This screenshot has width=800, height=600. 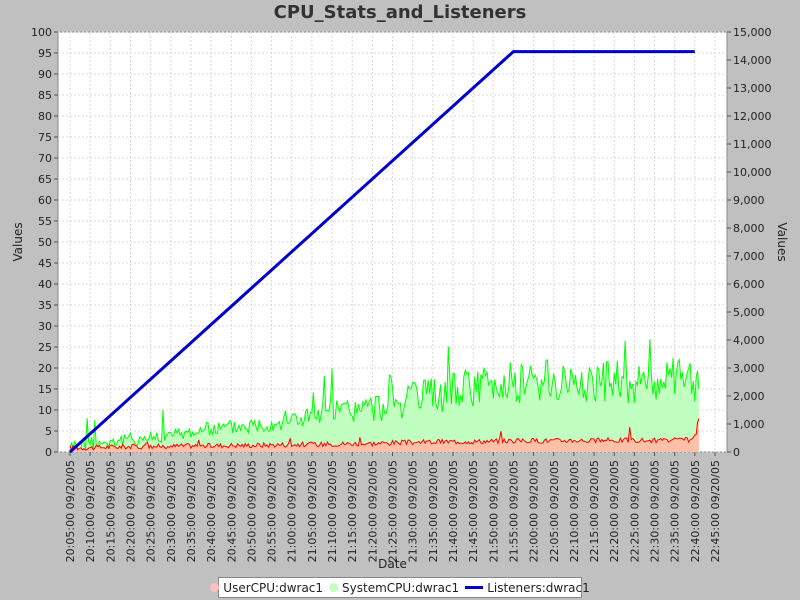 I want to click on x-tick-label: 22:45:00 09/20/05, so click(x=715, y=511).